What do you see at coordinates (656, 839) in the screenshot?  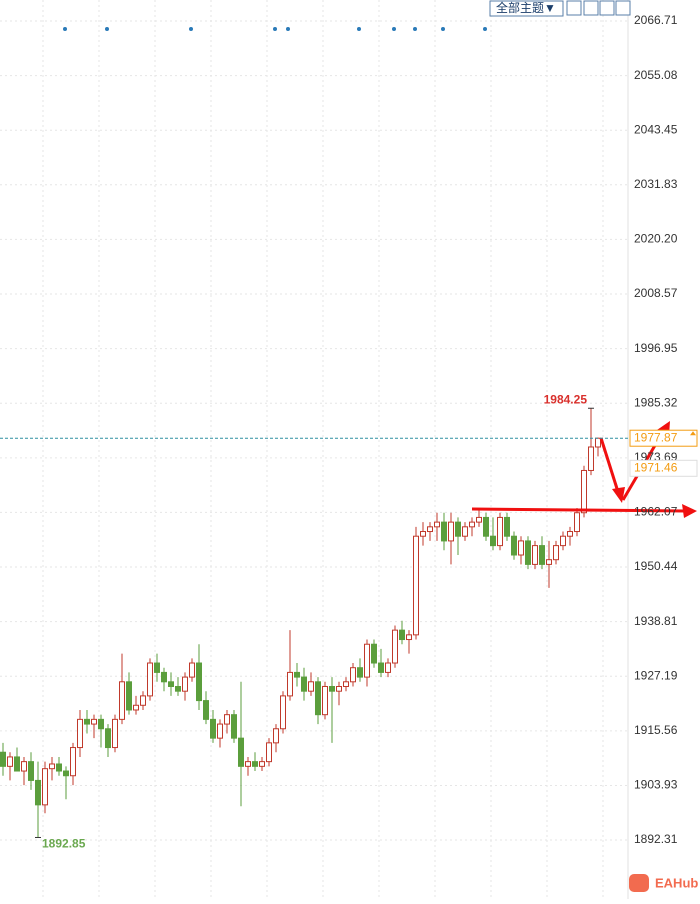 I see `y-tick-label: 1892.31` at bounding box center [656, 839].